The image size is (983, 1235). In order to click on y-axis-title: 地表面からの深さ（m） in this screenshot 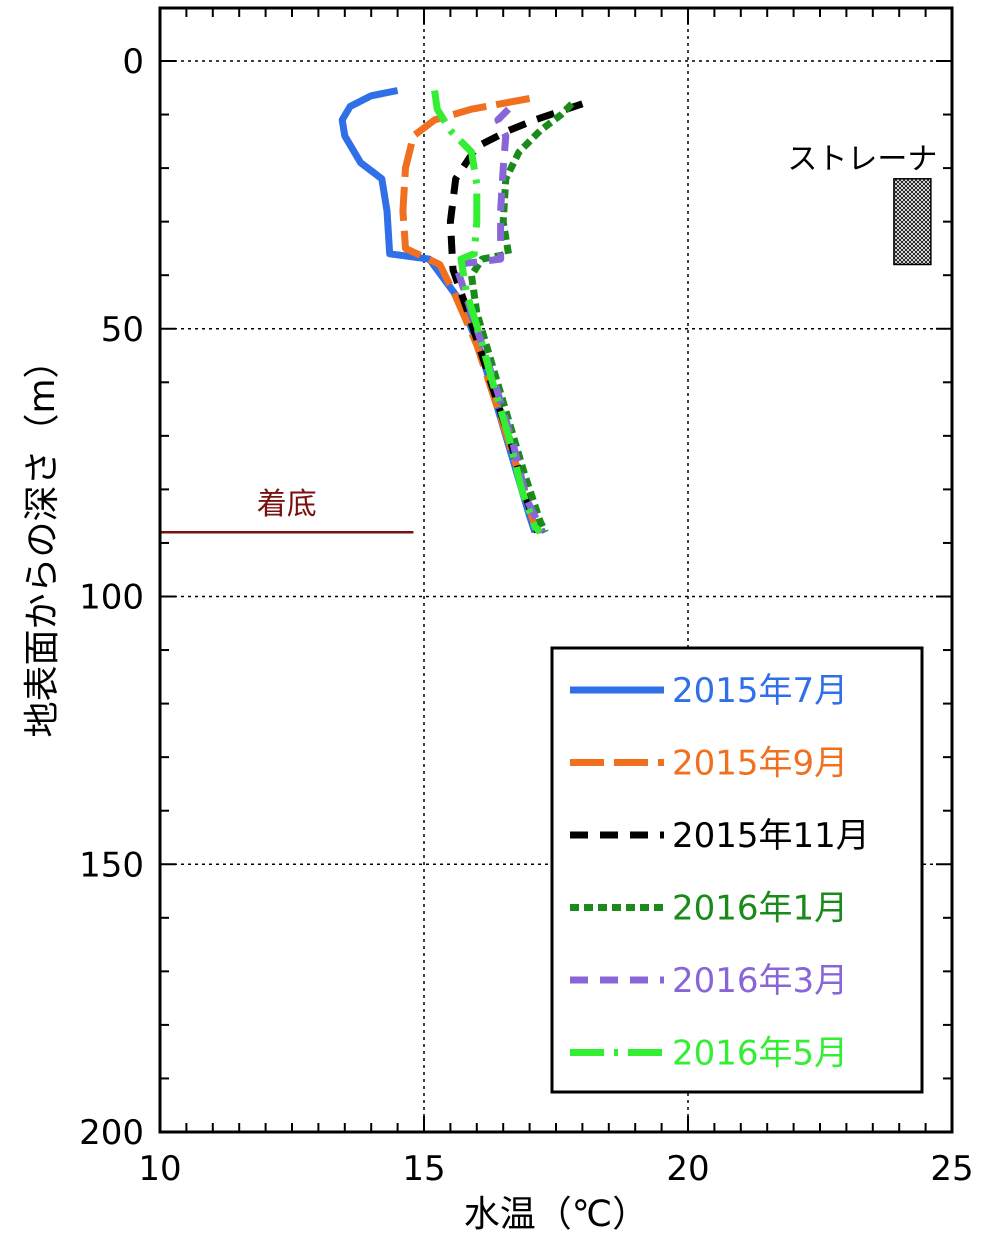, I will do `click(42, 539)`.